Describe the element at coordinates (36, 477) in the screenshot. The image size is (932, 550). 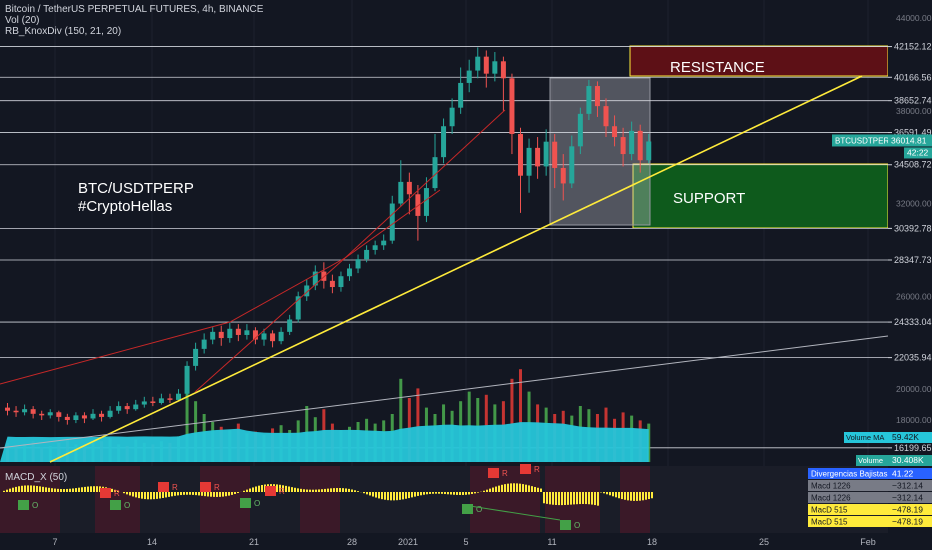
I see `macd-title: MACD_X (50)` at that location.